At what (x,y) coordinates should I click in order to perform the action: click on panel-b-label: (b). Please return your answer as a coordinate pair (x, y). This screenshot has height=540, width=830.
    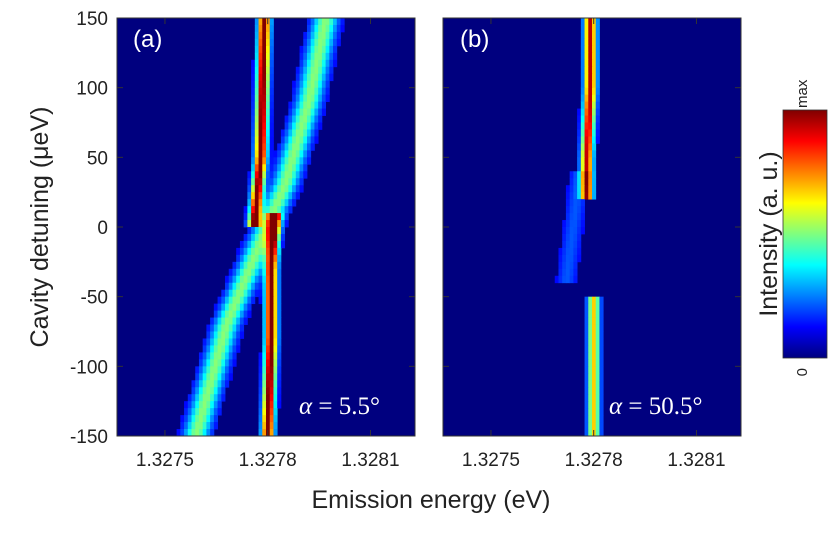
    Looking at the image, I should click on (474, 39).